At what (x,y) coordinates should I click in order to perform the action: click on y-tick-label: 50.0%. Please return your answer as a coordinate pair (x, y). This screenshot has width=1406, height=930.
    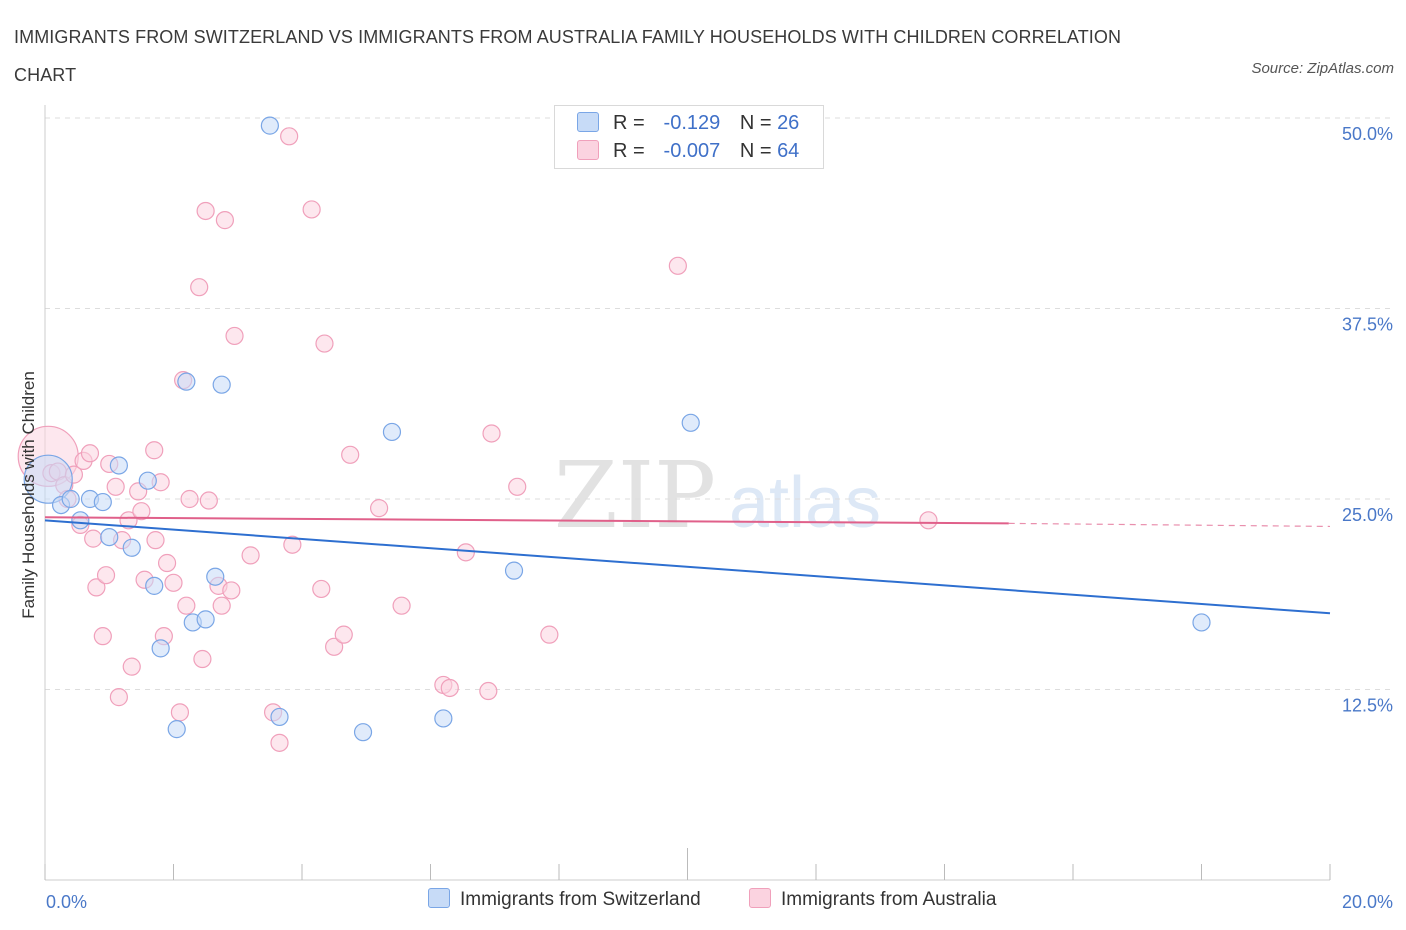
    Looking at the image, I should click on (1367, 134).